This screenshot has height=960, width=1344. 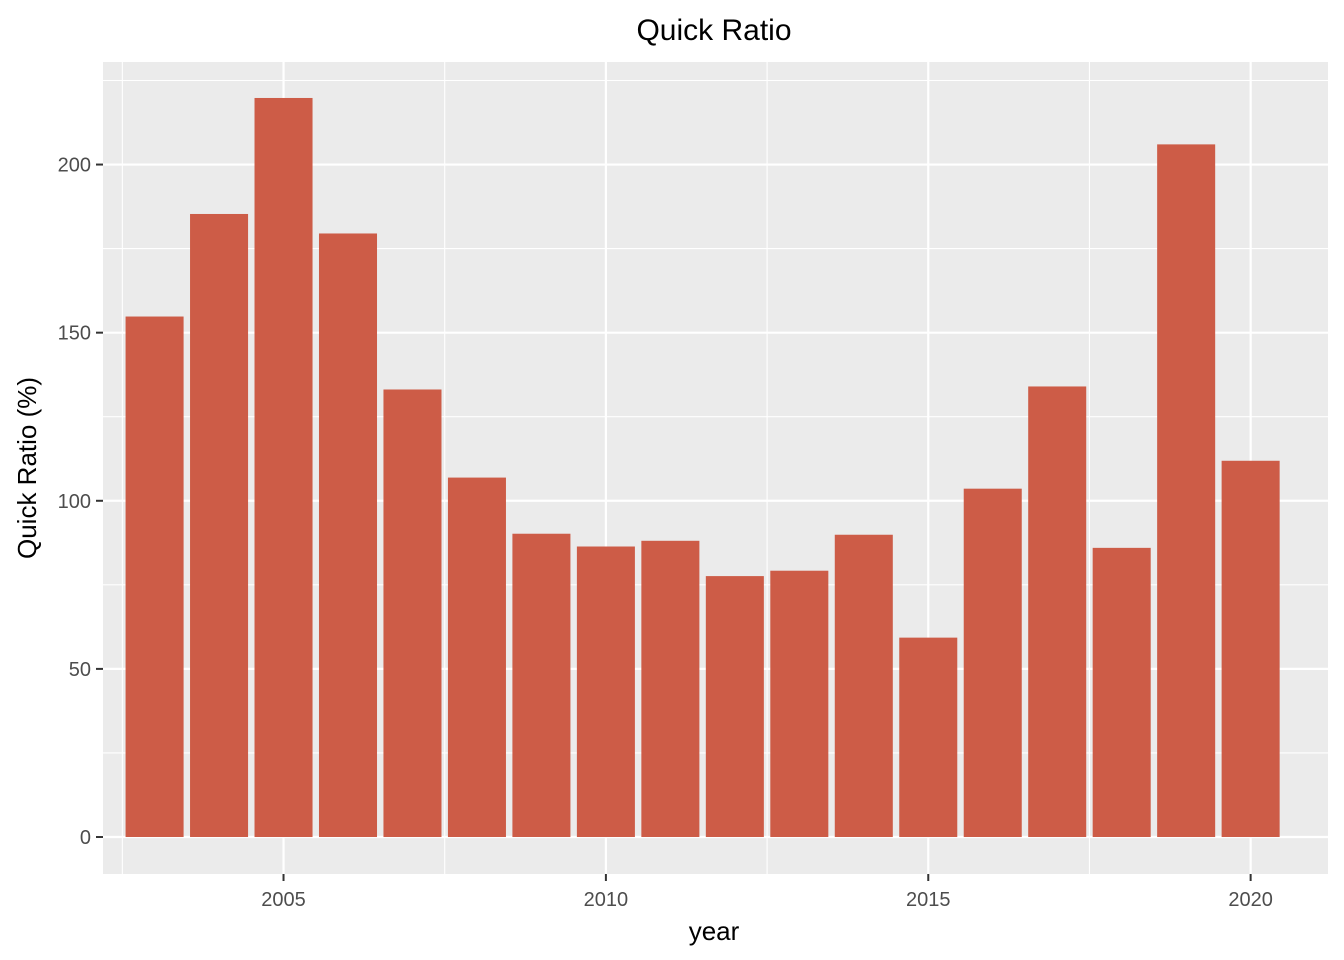 What do you see at coordinates (1186, 491) in the screenshot?
I see `bar-2019` at bounding box center [1186, 491].